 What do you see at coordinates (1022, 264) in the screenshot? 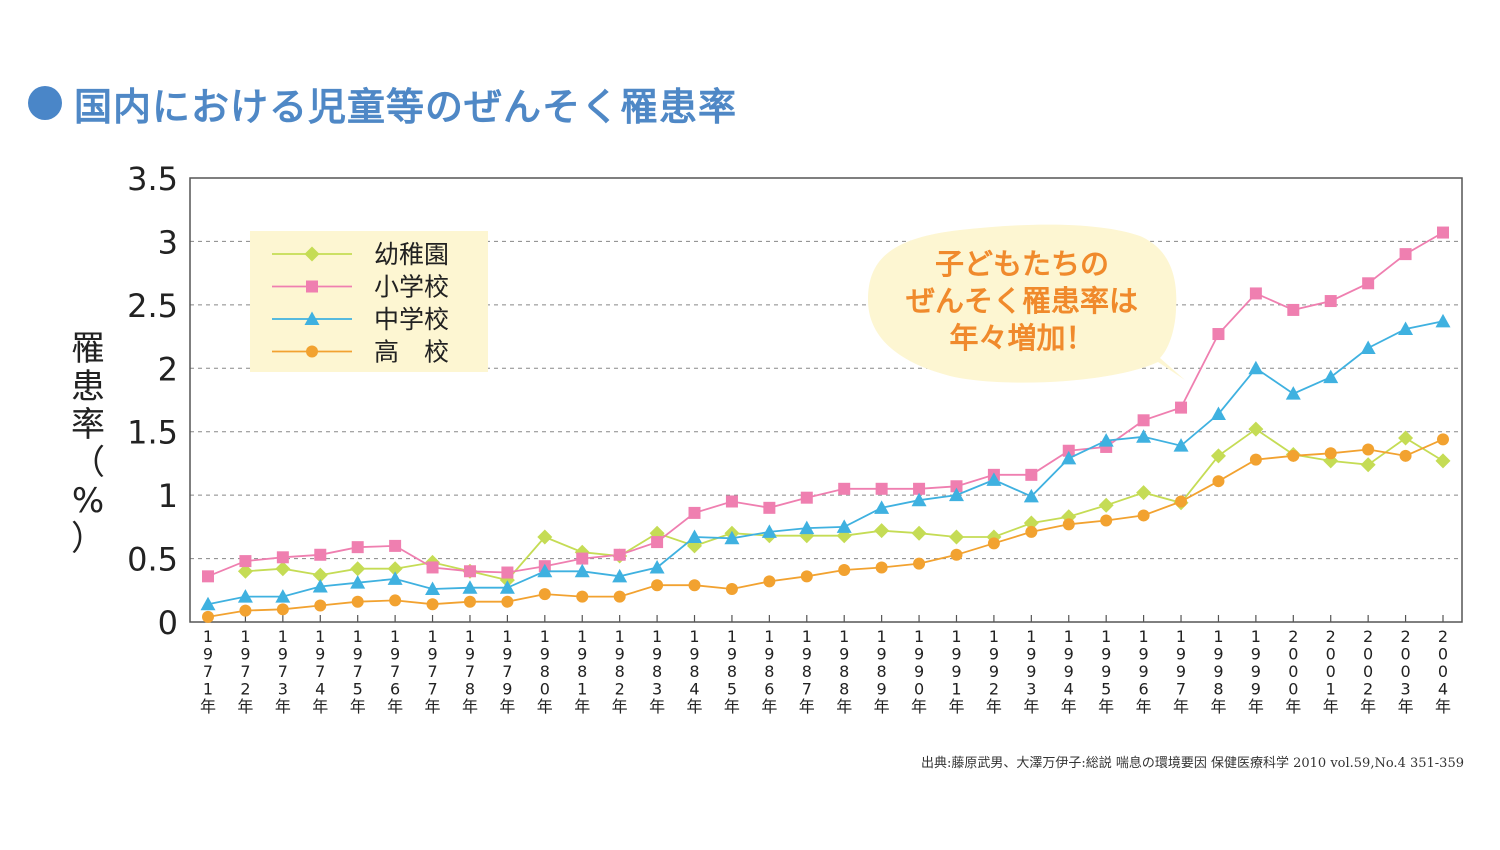
I see `callout-text: 子どもたちの` at bounding box center [1022, 264].